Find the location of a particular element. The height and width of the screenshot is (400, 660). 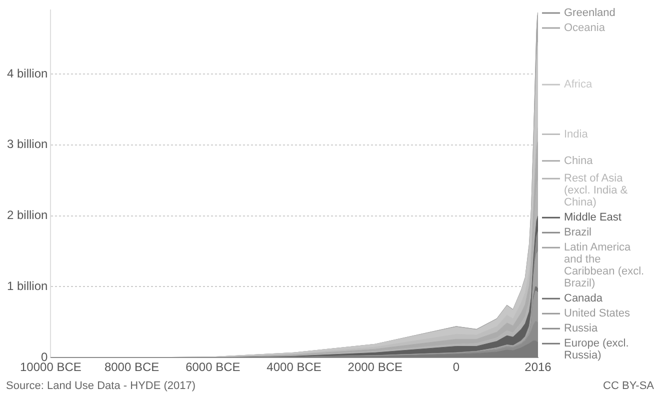

legend-label: Oceania is located at coordinates (585, 28).